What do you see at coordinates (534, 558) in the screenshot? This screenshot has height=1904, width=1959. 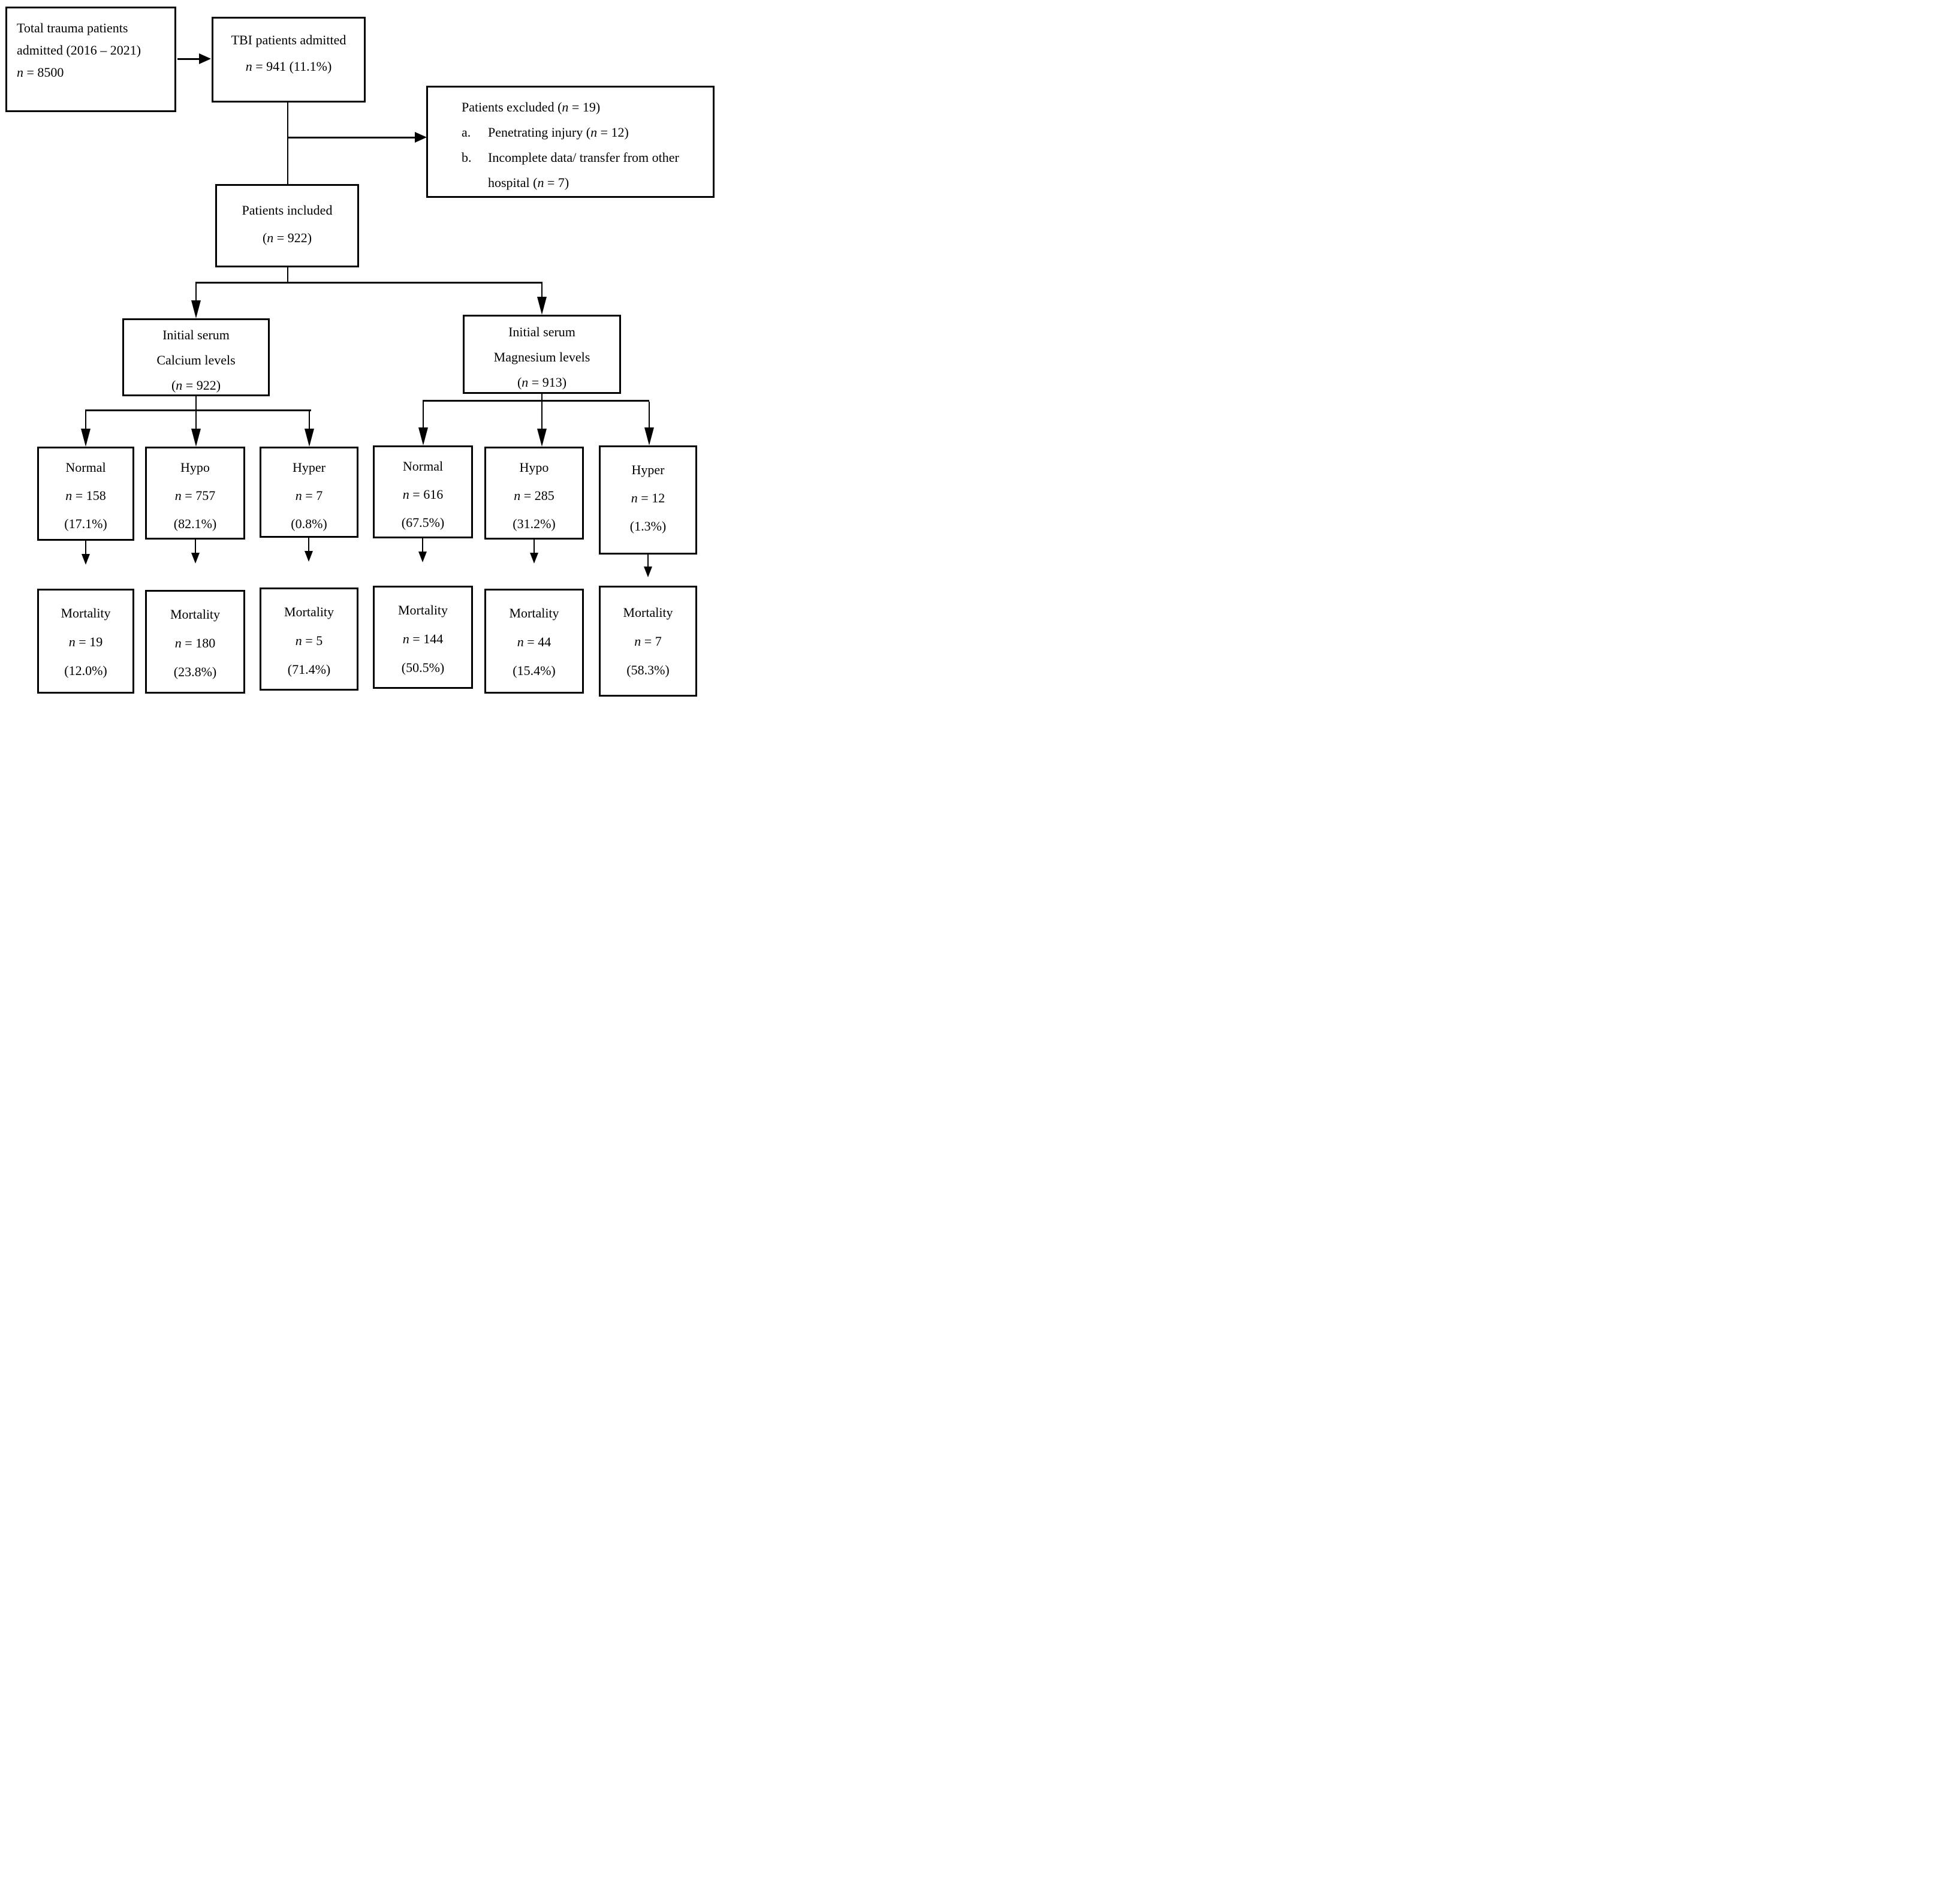 I see `arrowhead-mortality-mg-hypo-icon` at bounding box center [534, 558].